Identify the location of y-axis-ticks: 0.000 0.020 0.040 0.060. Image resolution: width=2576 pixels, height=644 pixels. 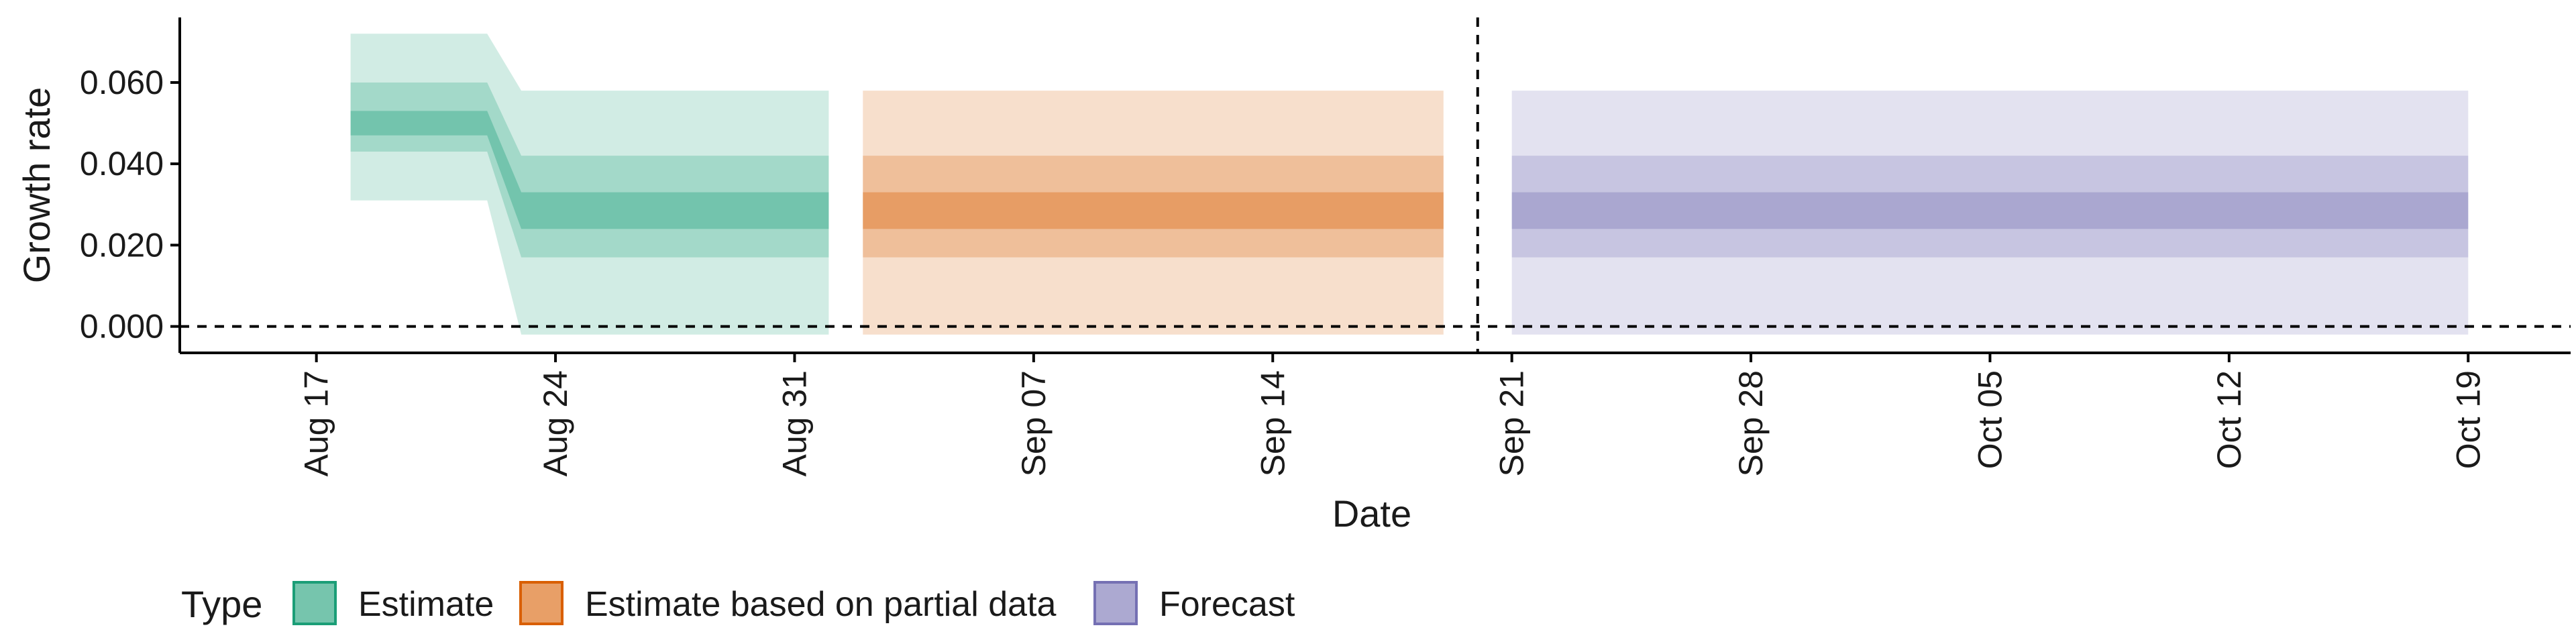
(130, 204).